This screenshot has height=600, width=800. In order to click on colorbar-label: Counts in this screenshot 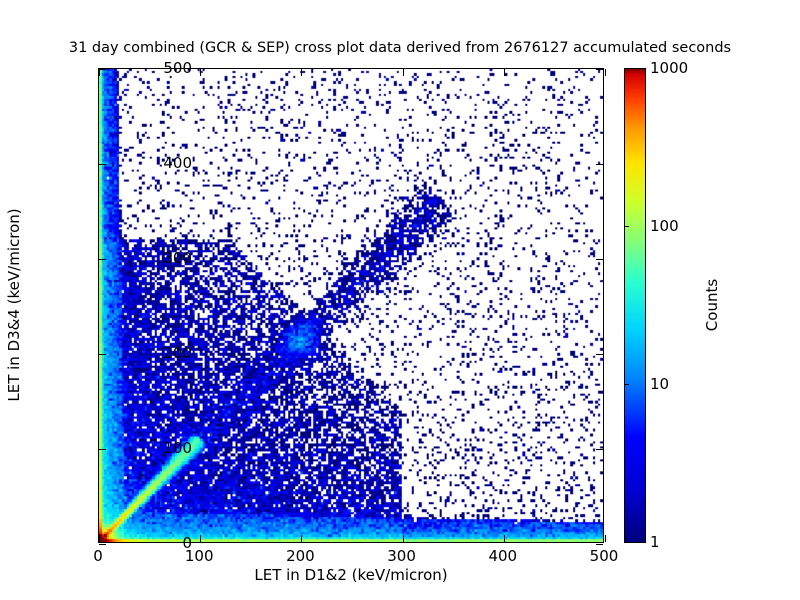, I will do `click(712, 305)`.